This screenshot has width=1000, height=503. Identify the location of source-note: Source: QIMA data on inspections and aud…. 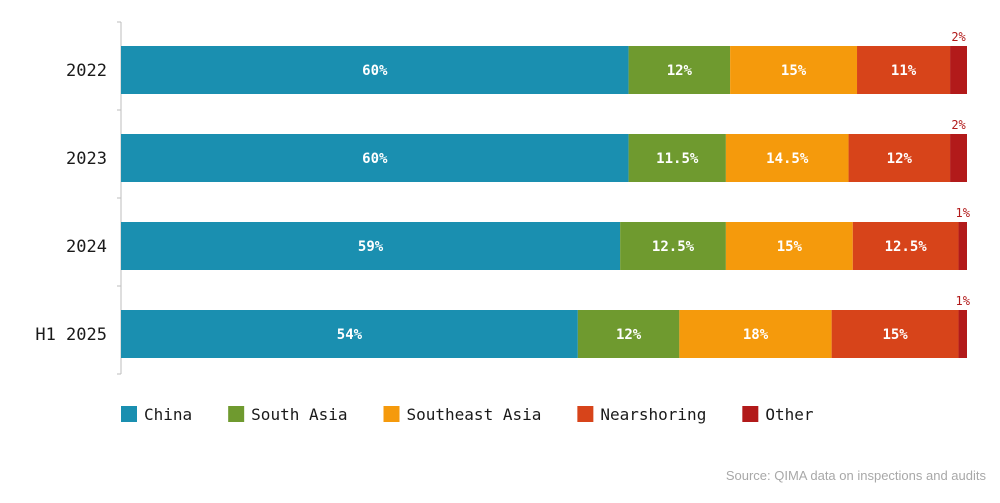
(855, 475).